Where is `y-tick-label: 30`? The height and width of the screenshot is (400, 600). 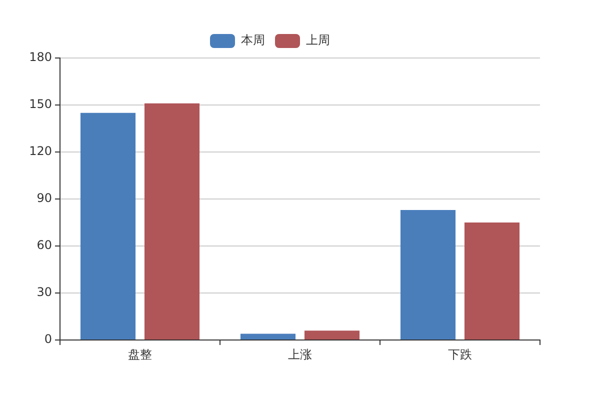
y-tick-label: 30 is located at coordinates (44, 292).